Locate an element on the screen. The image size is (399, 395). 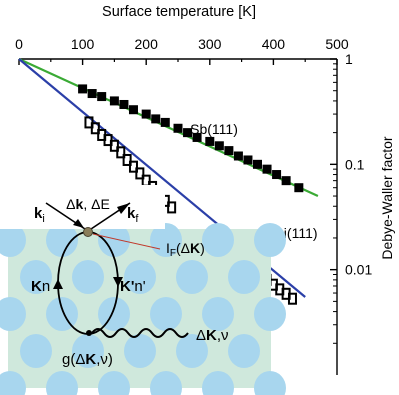
x-tick-label-5: 500 is located at coordinates (337, 44).